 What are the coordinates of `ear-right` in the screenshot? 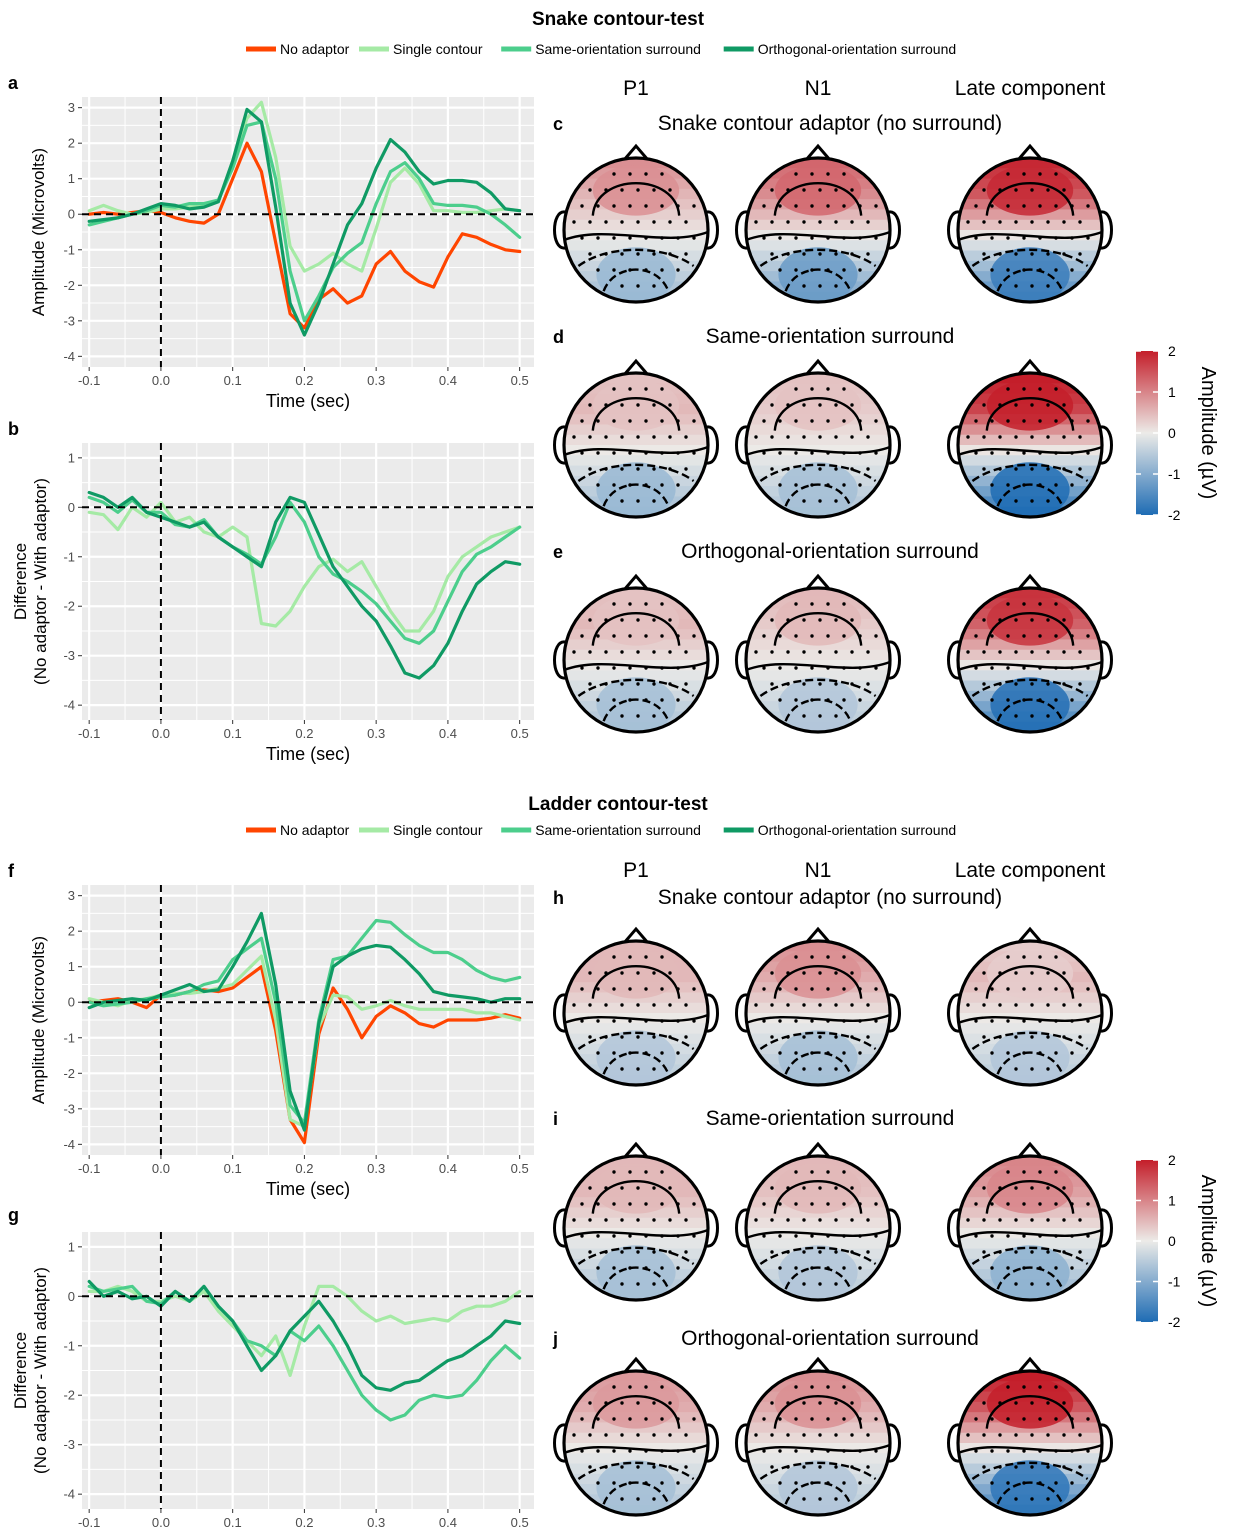 It's located at (1106, 1228).